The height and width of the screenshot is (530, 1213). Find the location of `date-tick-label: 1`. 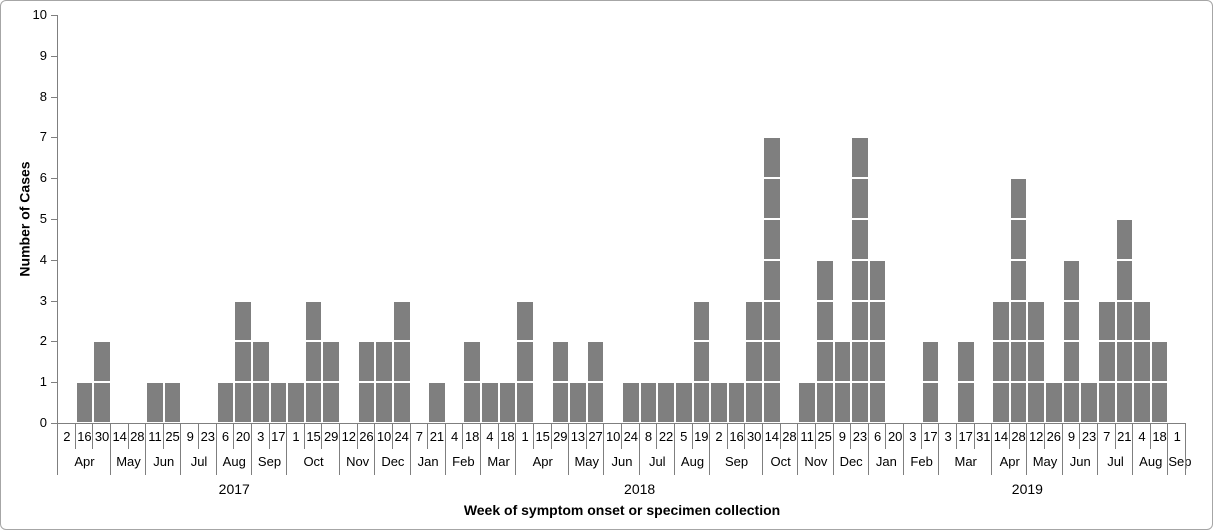

date-tick-label: 1 is located at coordinates (525, 436).